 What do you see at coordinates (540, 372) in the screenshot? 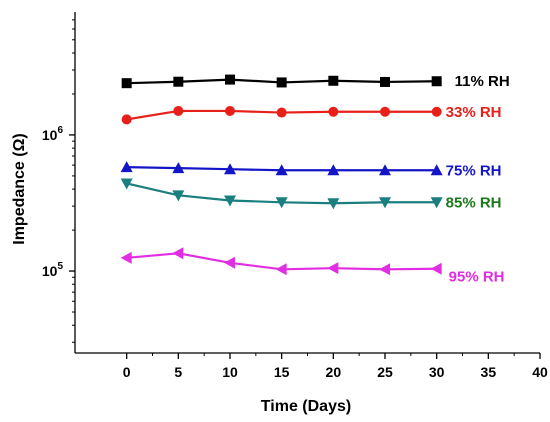
I see `x-tick-label: 40` at bounding box center [540, 372].